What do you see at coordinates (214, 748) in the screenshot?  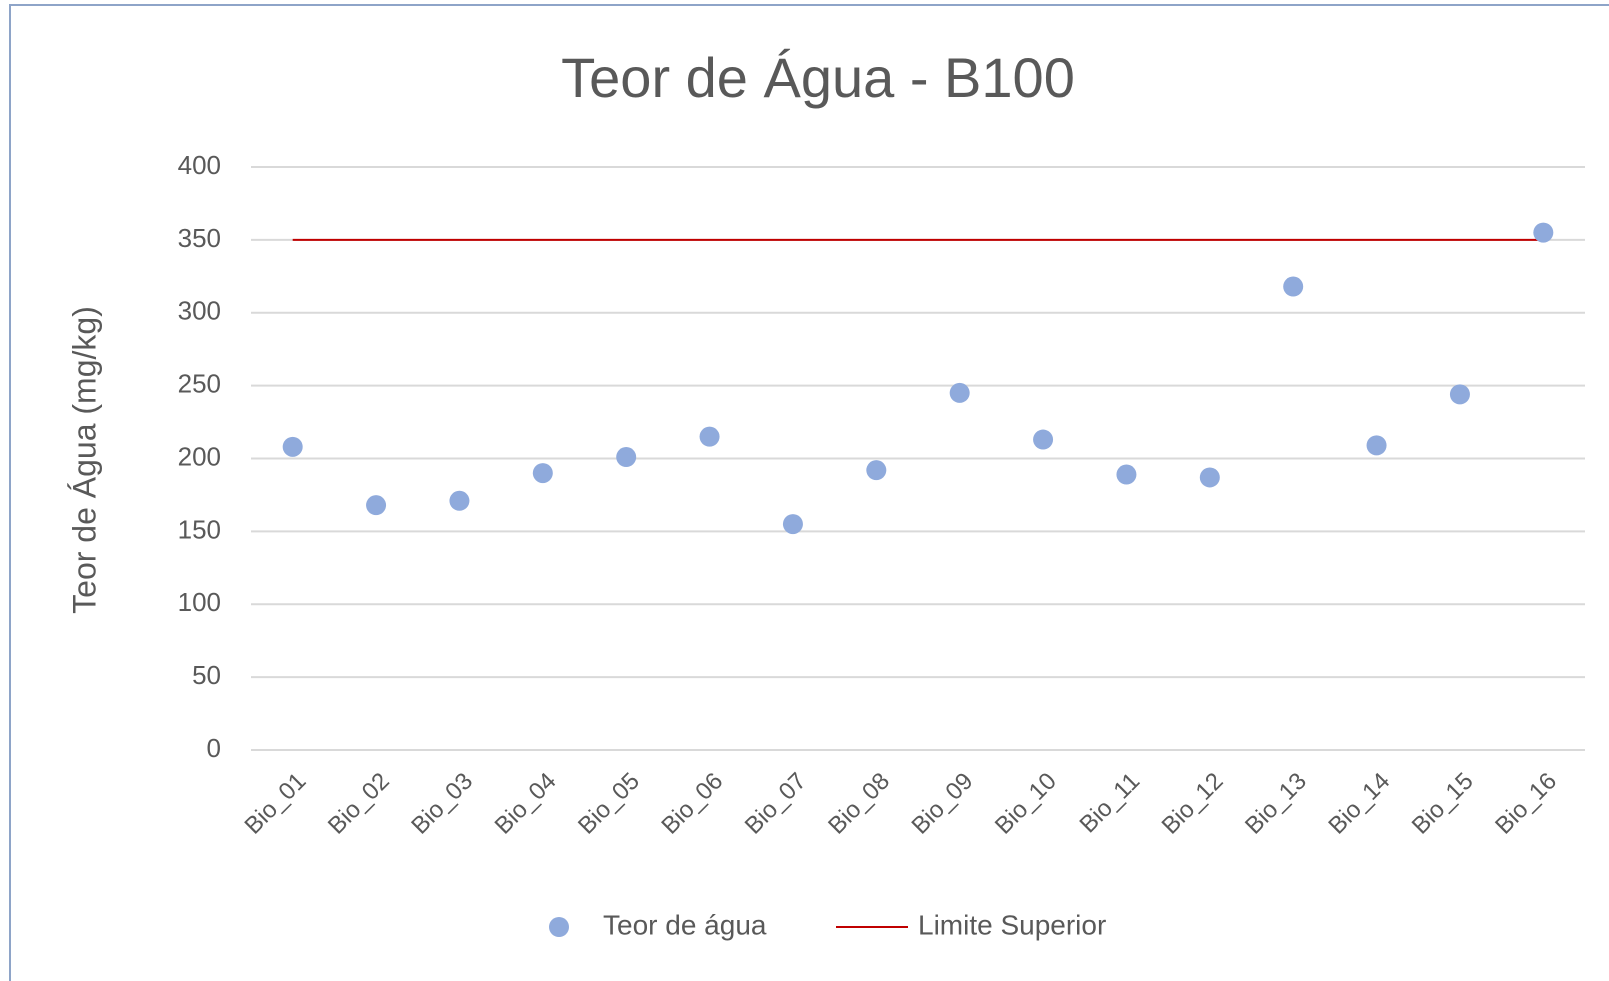 I see `y-tick-label: 0` at bounding box center [214, 748].